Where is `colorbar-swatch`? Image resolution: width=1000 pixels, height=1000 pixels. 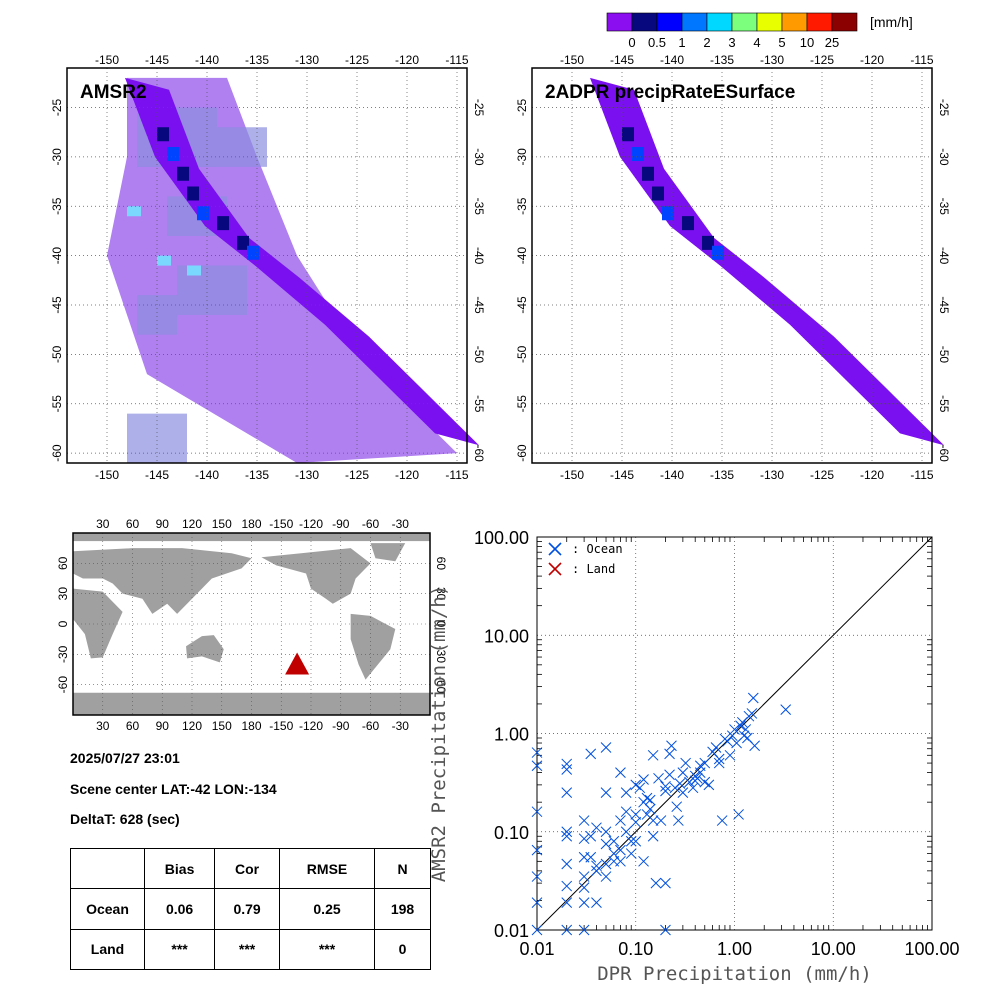 colorbar-swatch is located at coordinates (844, 22).